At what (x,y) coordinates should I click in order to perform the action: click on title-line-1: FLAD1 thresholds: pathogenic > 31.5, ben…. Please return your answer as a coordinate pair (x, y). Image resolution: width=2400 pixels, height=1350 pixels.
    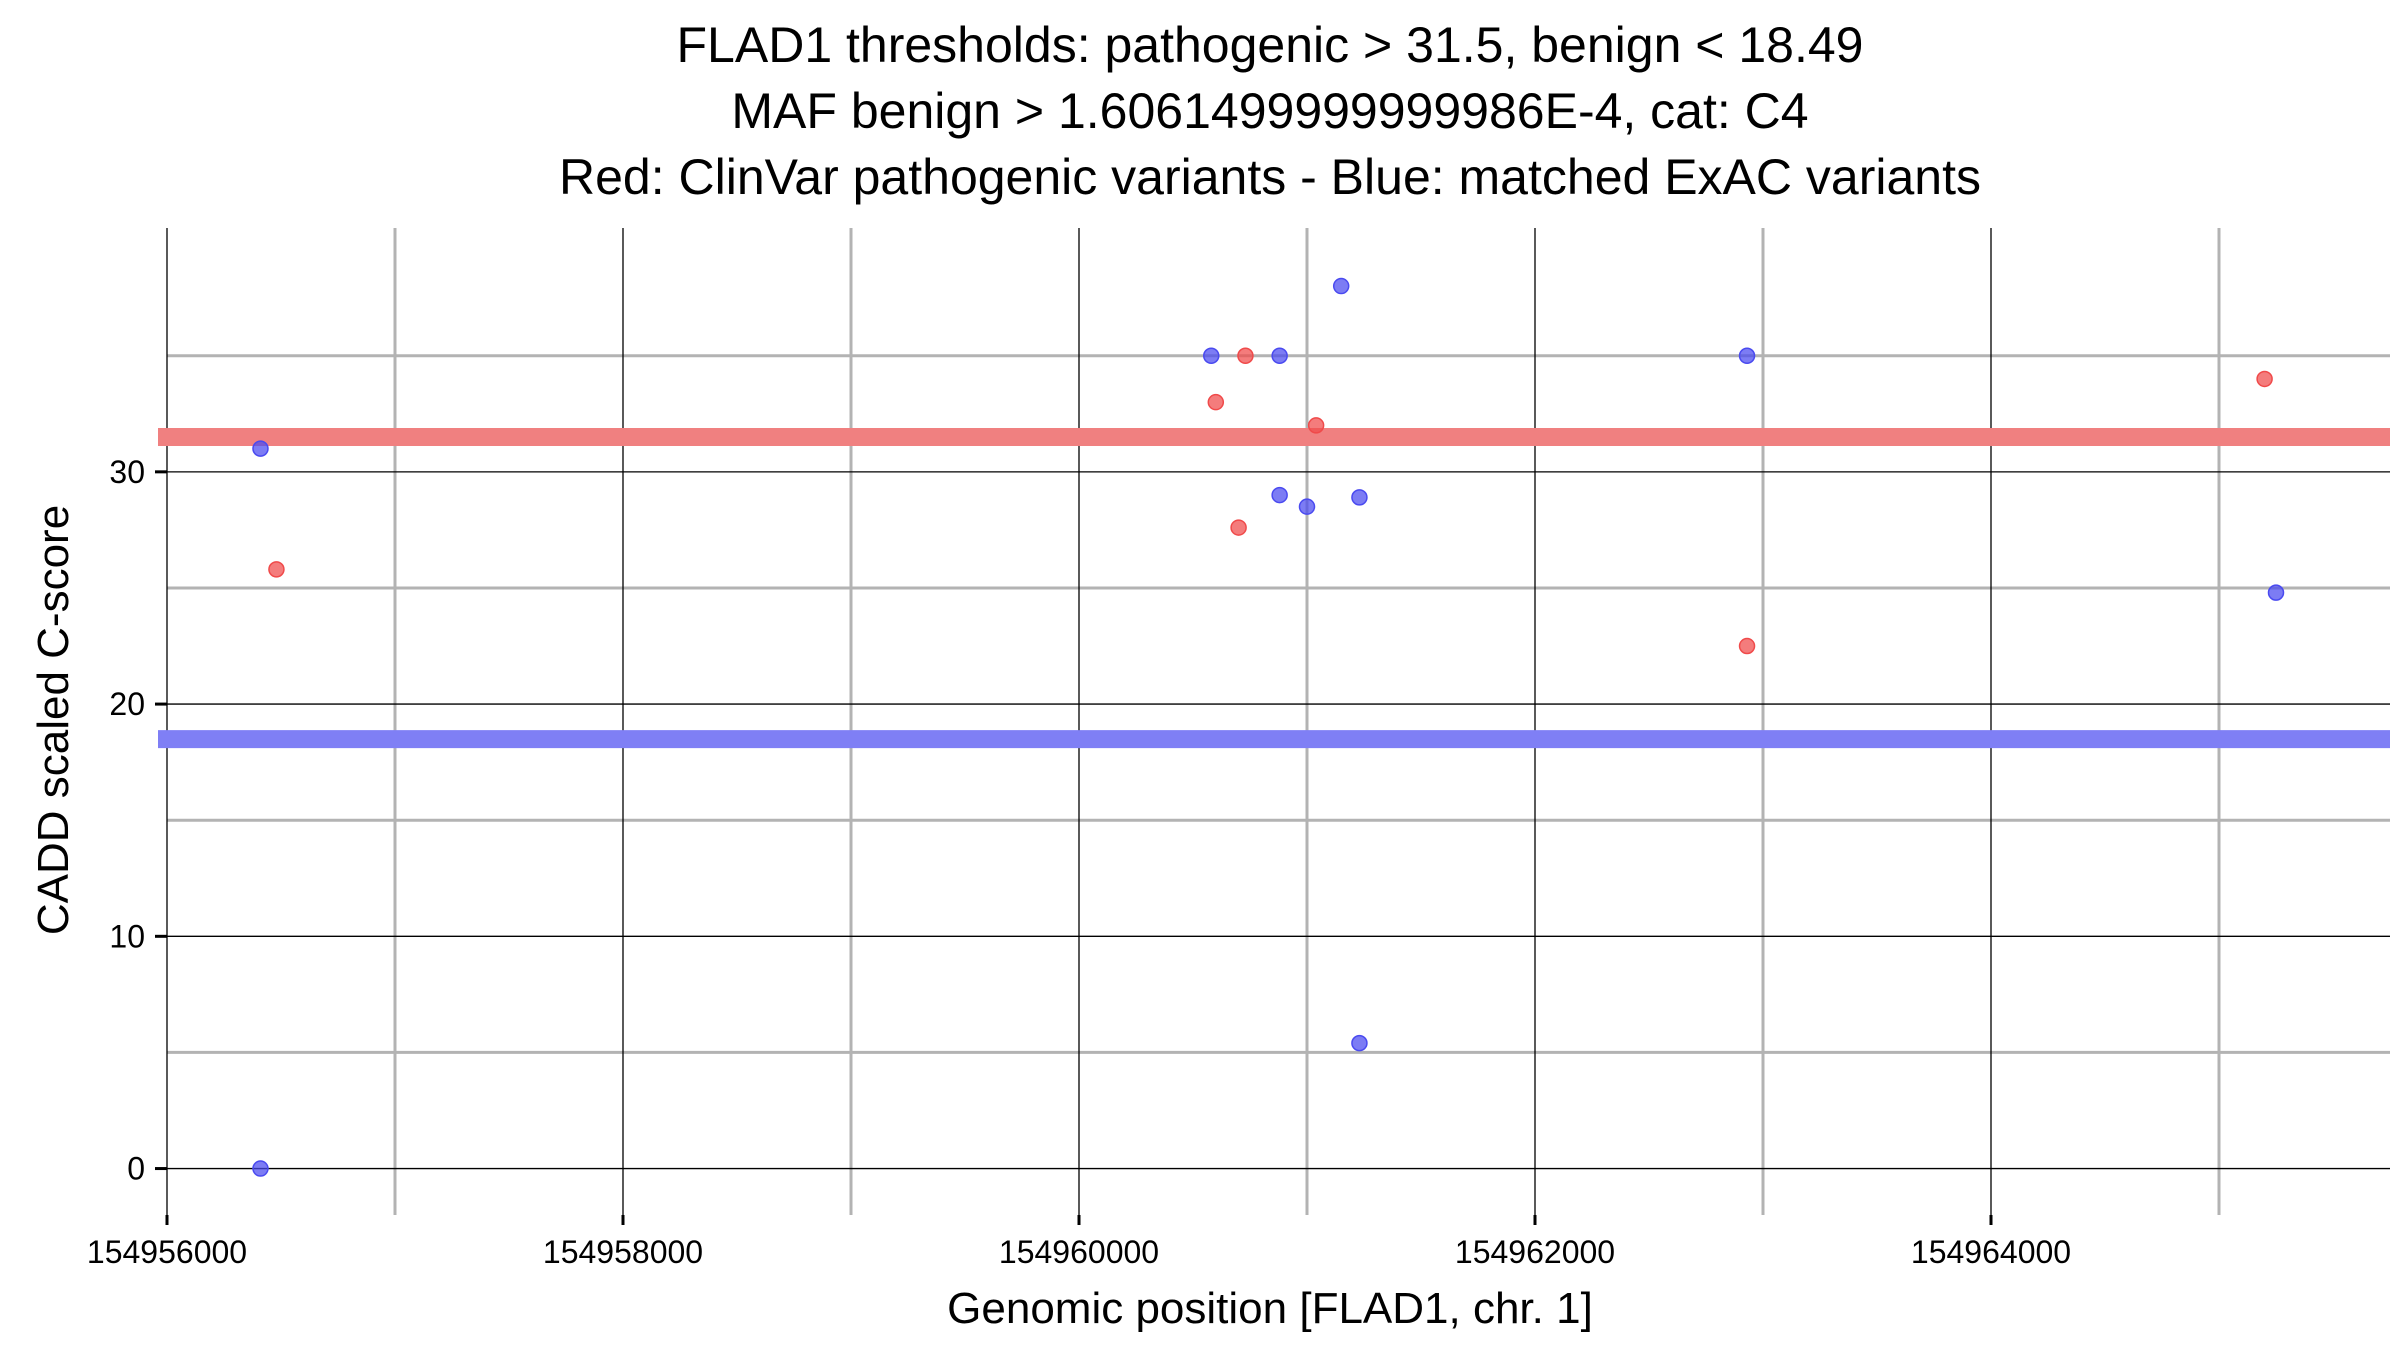
    Looking at the image, I should click on (1270, 45).